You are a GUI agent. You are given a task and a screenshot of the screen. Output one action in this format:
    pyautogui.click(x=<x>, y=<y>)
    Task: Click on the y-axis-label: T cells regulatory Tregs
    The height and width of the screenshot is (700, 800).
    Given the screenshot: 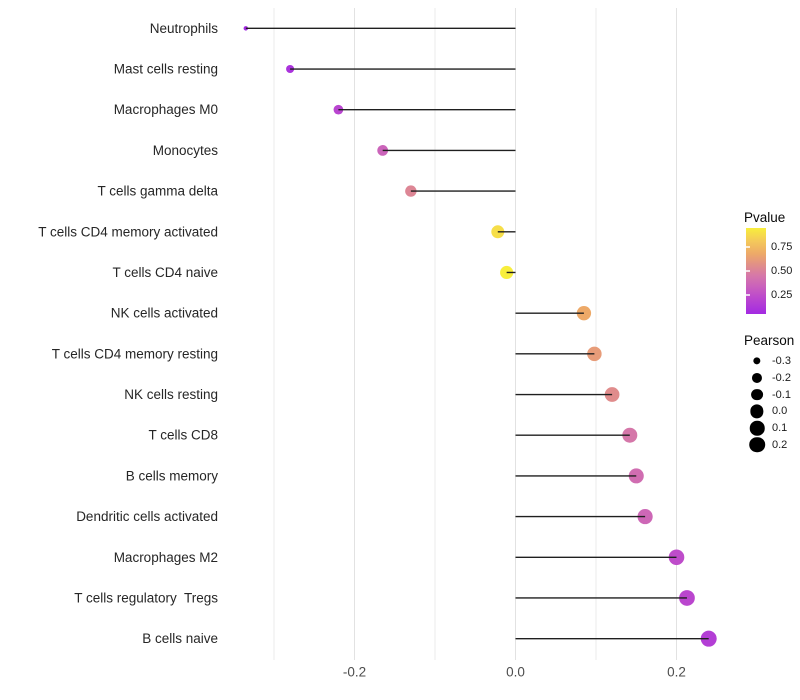 What is the action you would take?
    pyautogui.click(x=146, y=597)
    